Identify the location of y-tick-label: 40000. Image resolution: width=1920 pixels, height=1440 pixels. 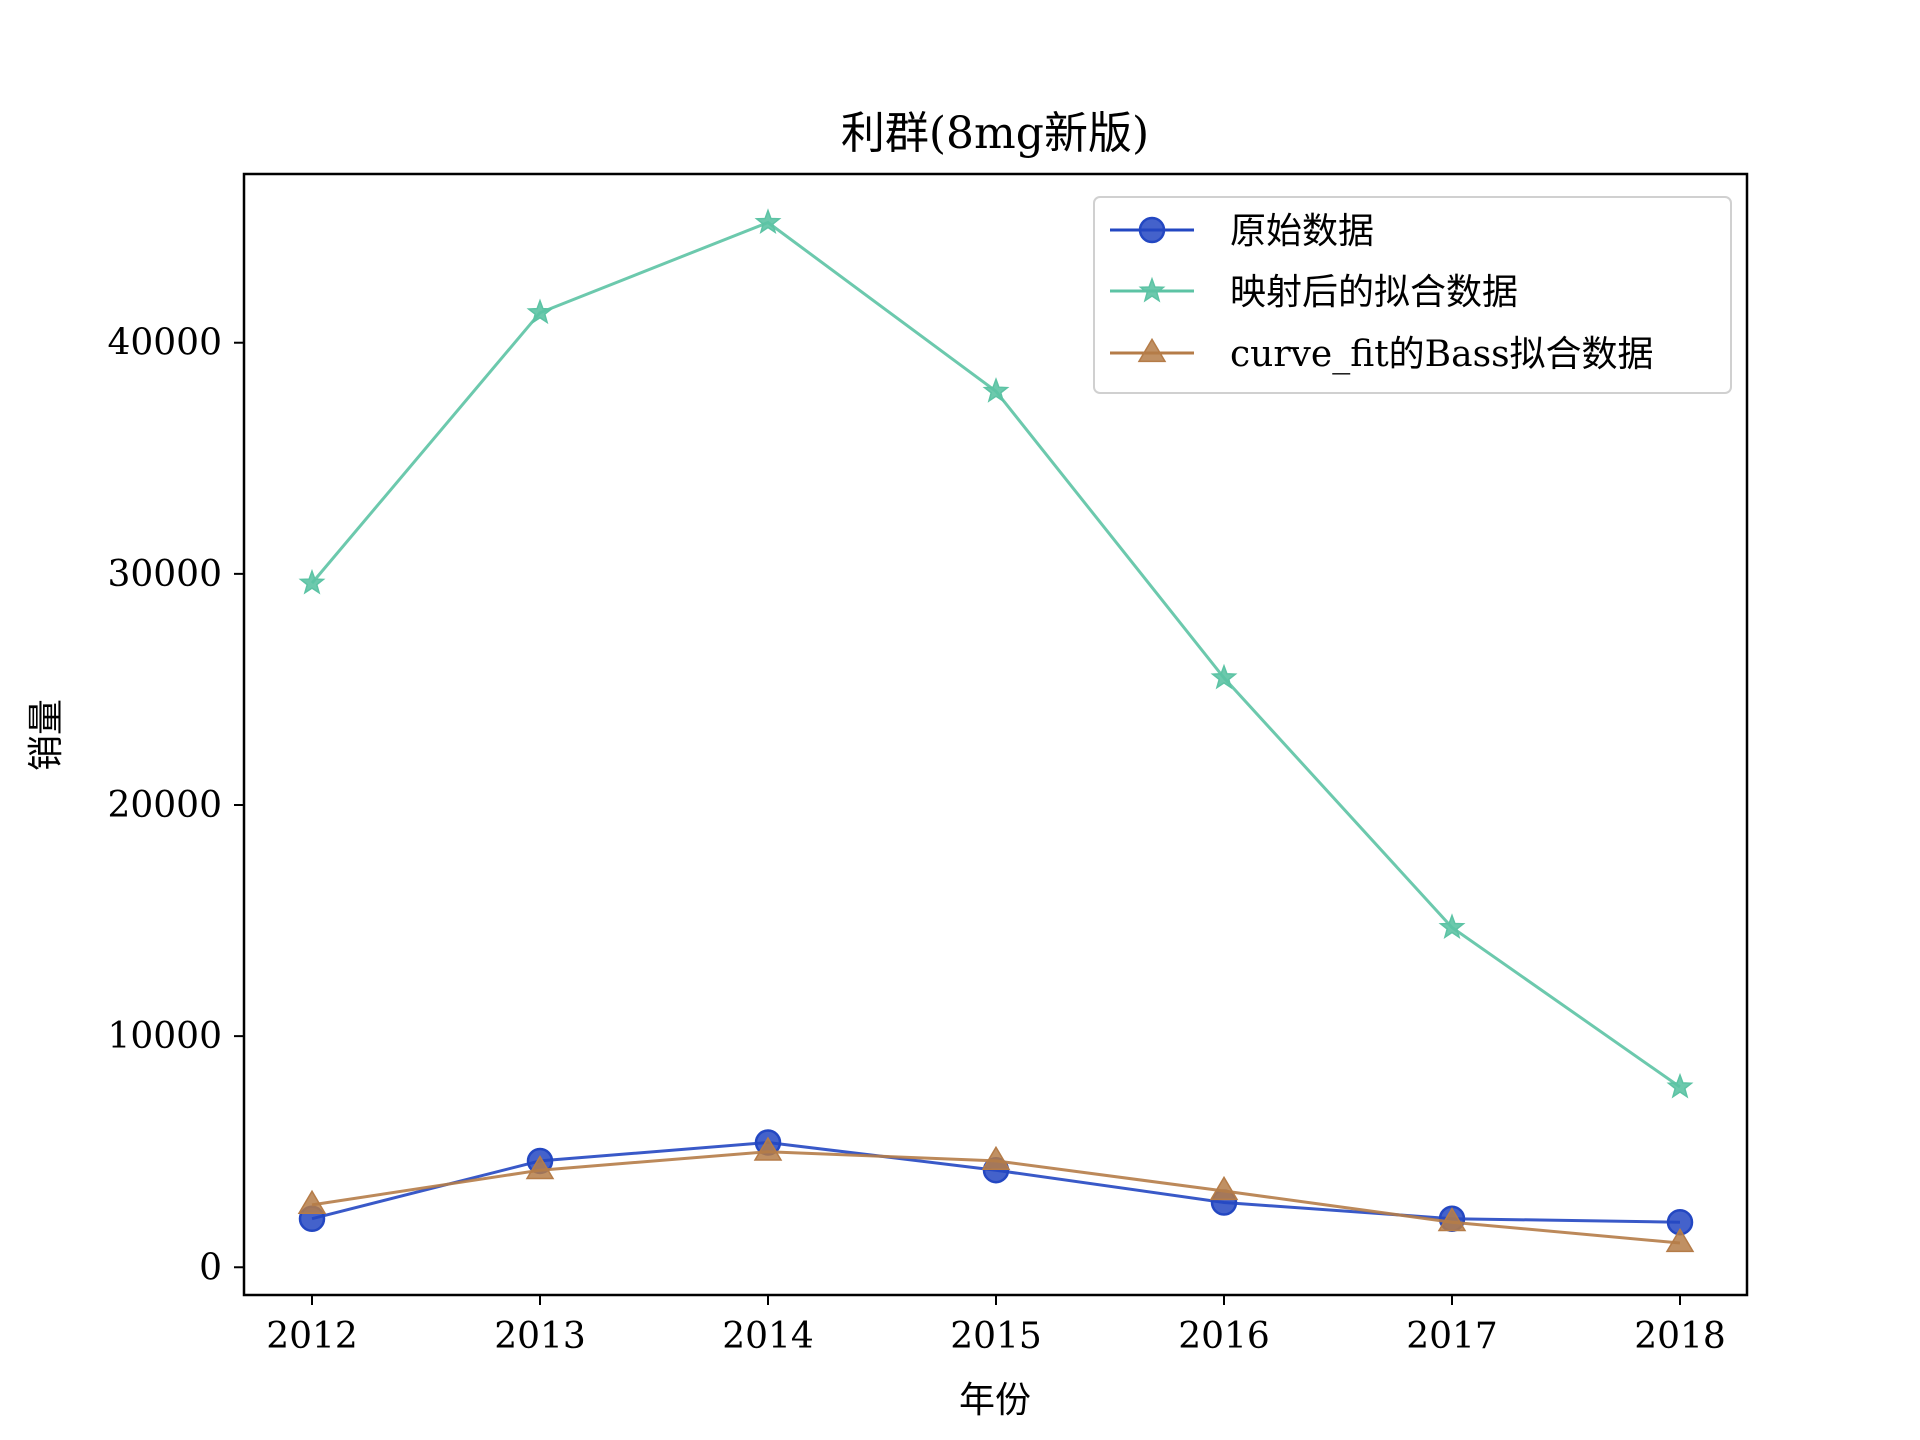
(164, 343).